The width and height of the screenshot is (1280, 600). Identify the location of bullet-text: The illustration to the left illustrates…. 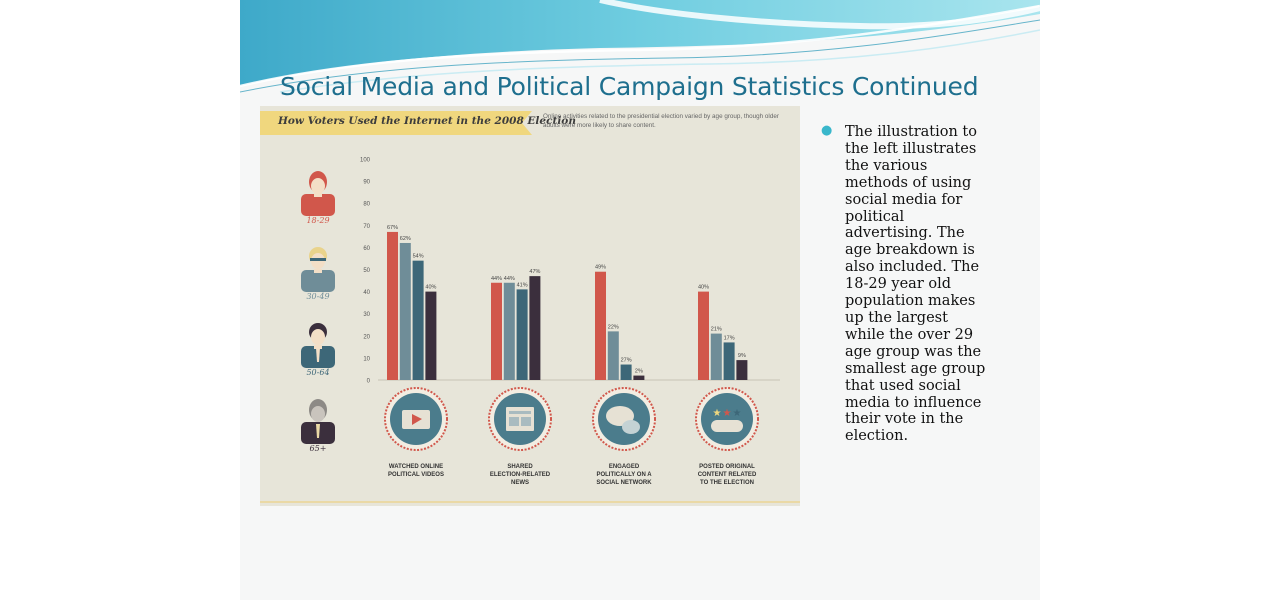
(915, 284).